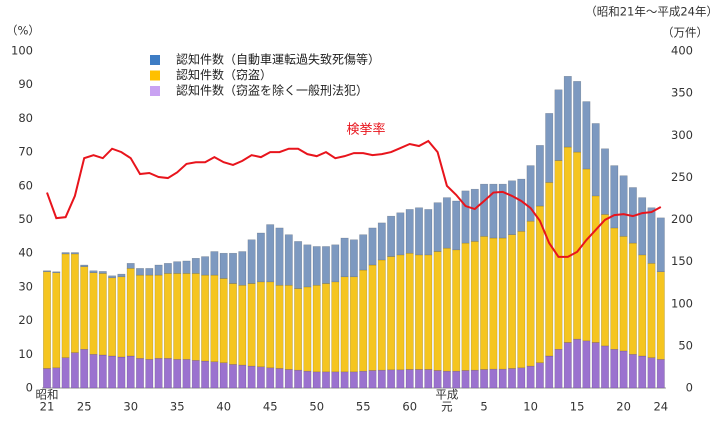 The height and width of the screenshot is (423, 722). What do you see at coordinates (682, 177) in the screenshot?
I see `y2-tick-label: 250` at bounding box center [682, 177].